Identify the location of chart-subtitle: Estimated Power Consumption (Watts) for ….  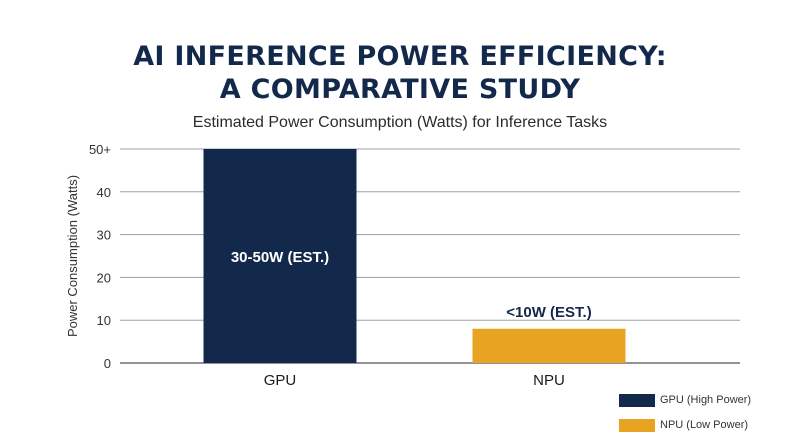
(400, 122).